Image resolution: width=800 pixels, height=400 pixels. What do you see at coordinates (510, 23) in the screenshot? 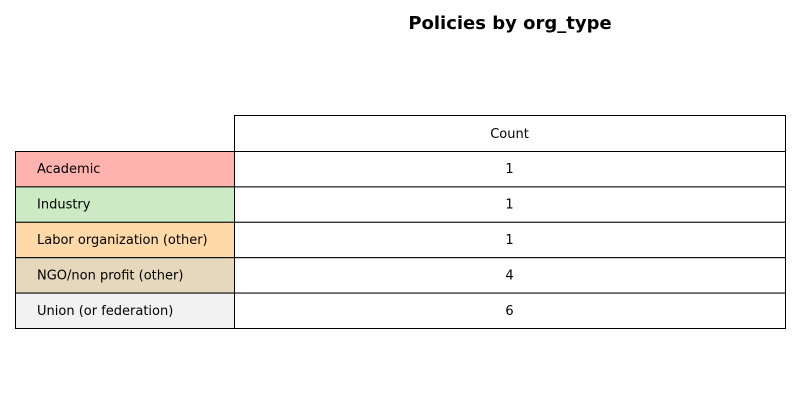
I see `chart-title: Policies by org_type` at bounding box center [510, 23].